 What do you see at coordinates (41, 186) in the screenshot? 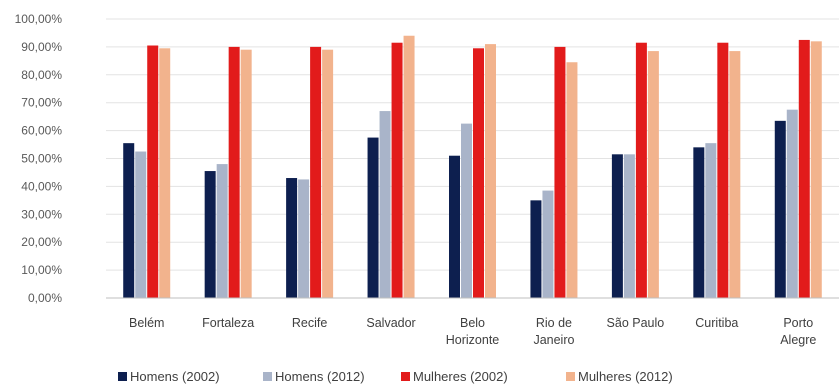
I see `y-tick-label: 40,00%` at bounding box center [41, 186].